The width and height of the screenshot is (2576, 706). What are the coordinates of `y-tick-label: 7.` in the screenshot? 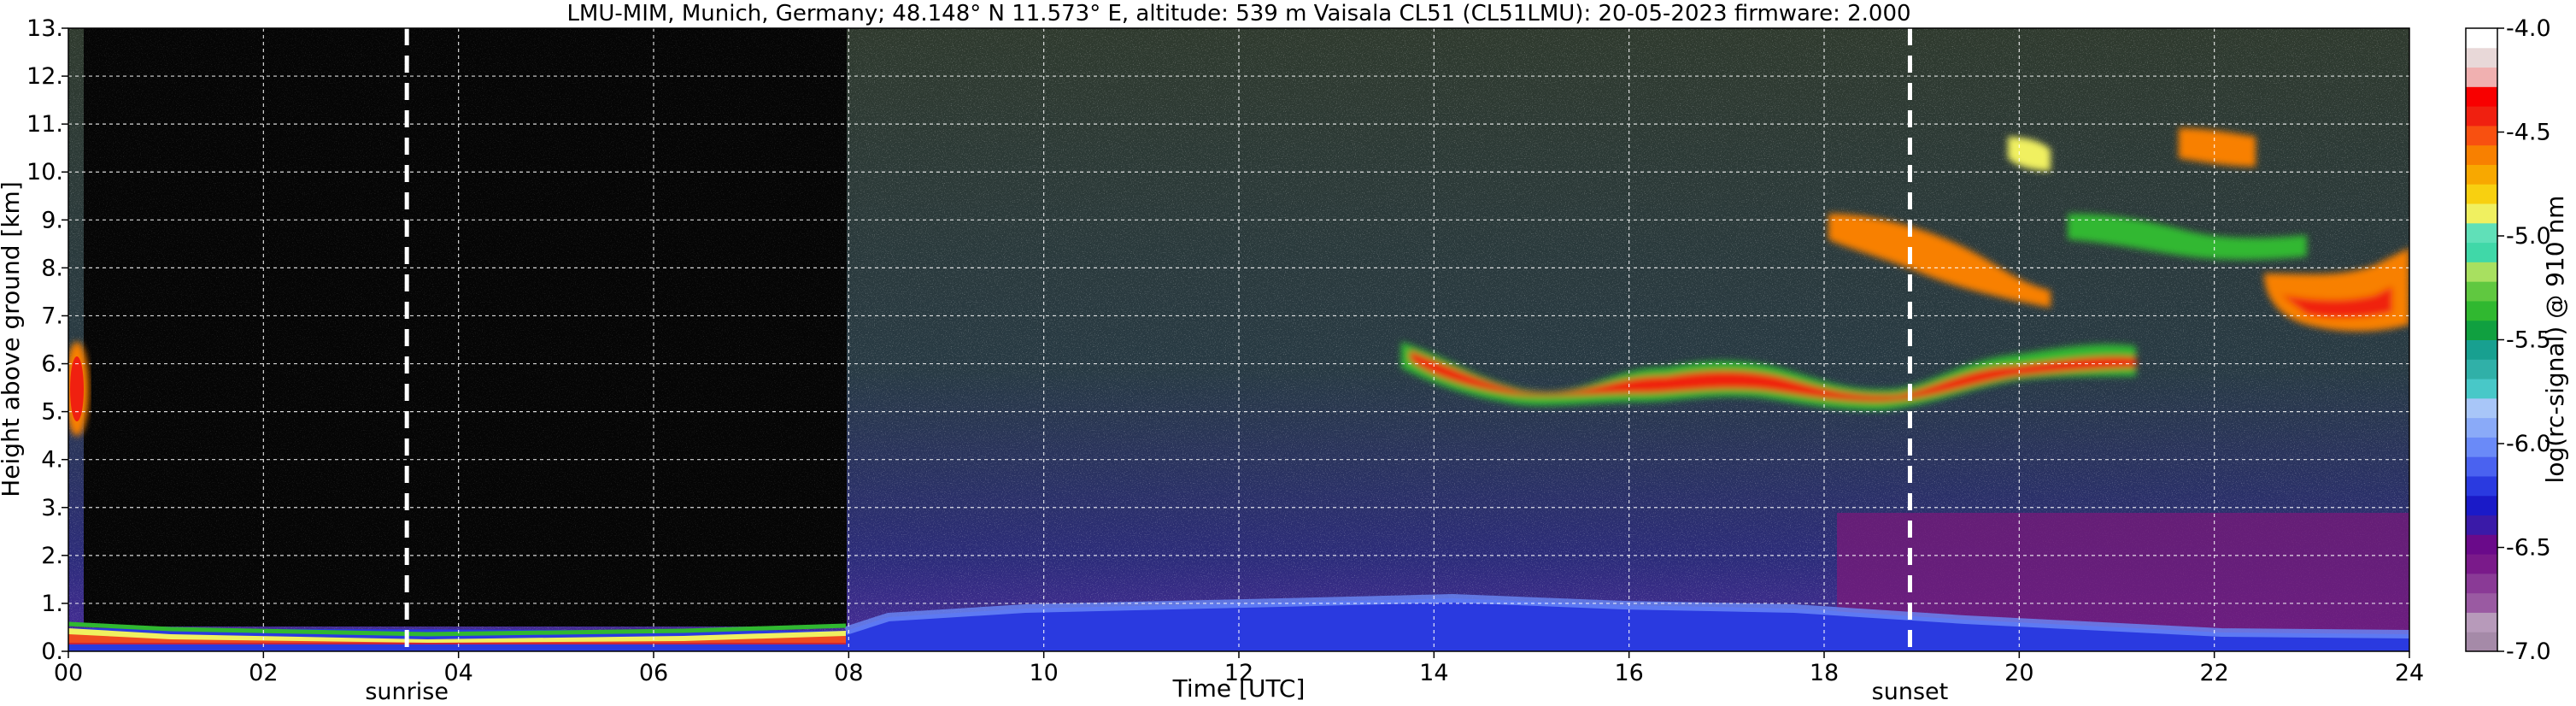 It's located at (52, 316).